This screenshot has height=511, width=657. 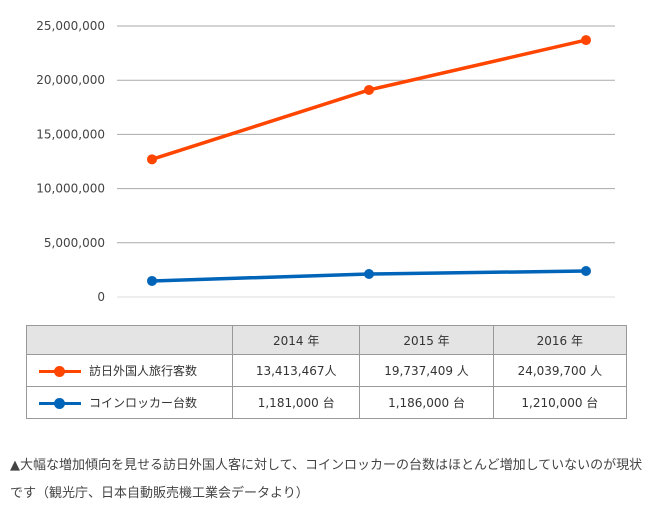 What do you see at coordinates (70, 134) in the screenshot?
I see `y-tick-label: 15,000,000` at bounding box center [70, 134].